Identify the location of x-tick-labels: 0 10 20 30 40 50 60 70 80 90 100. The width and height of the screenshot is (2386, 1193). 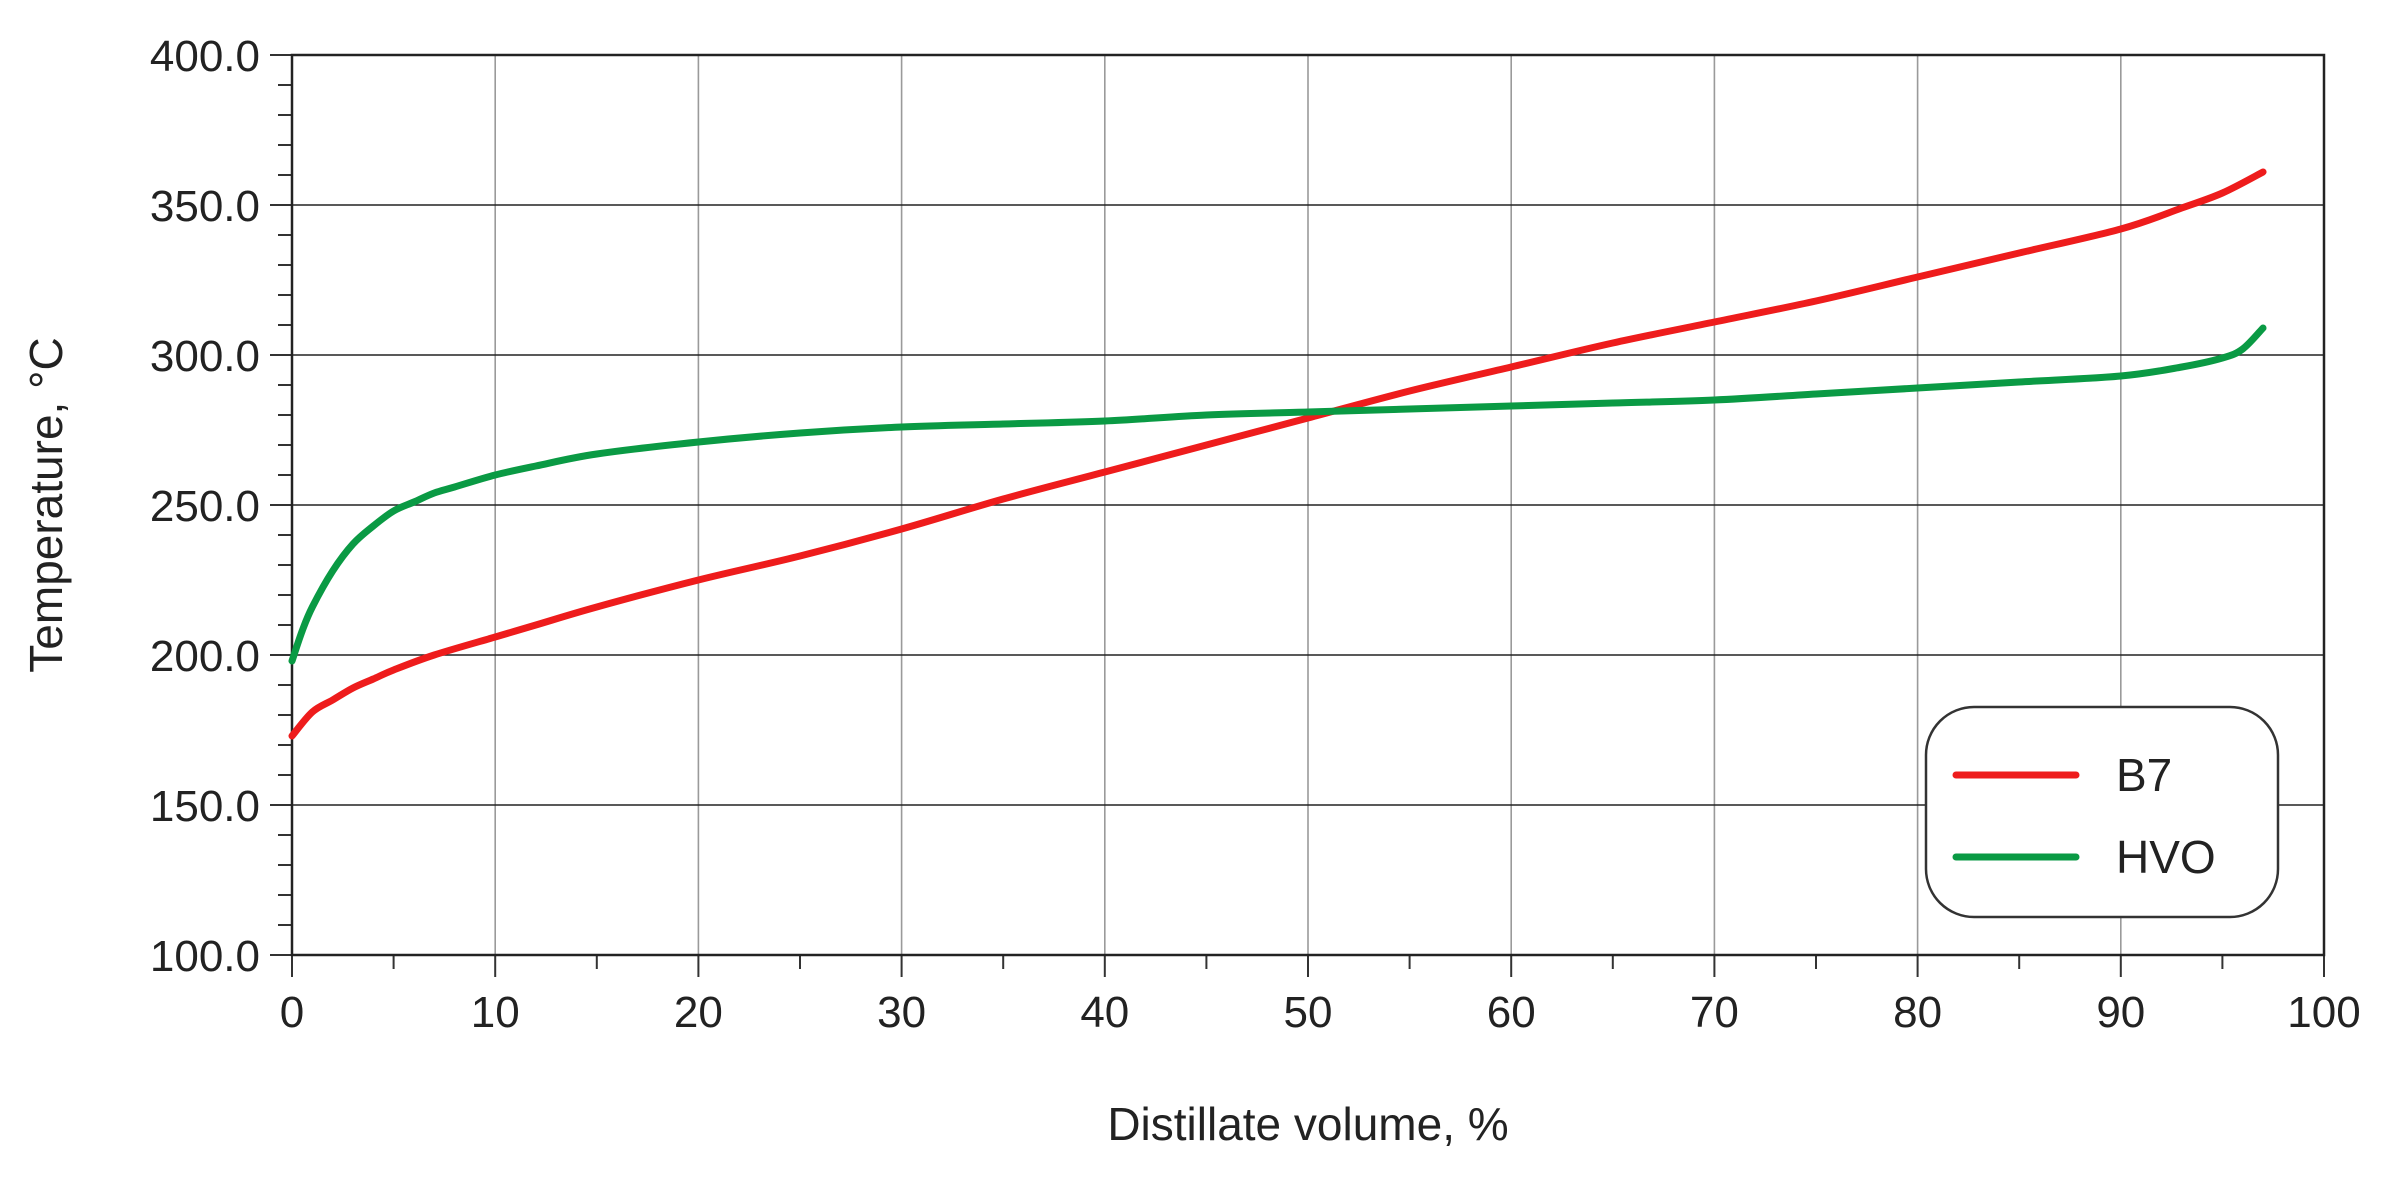
(1320, 1012).